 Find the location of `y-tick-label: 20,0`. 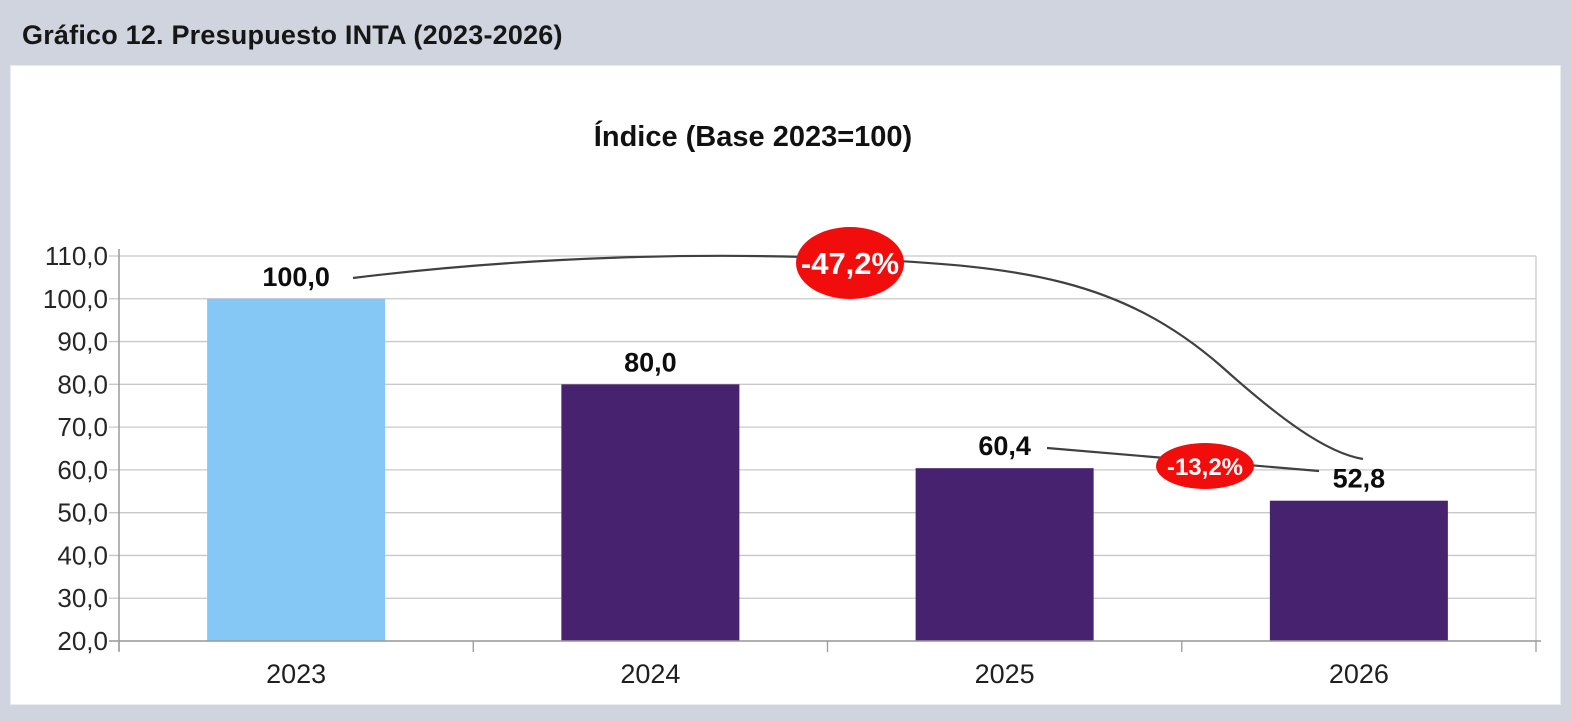

y-tick-label: 20,0 is located at coordinates (82, 641).